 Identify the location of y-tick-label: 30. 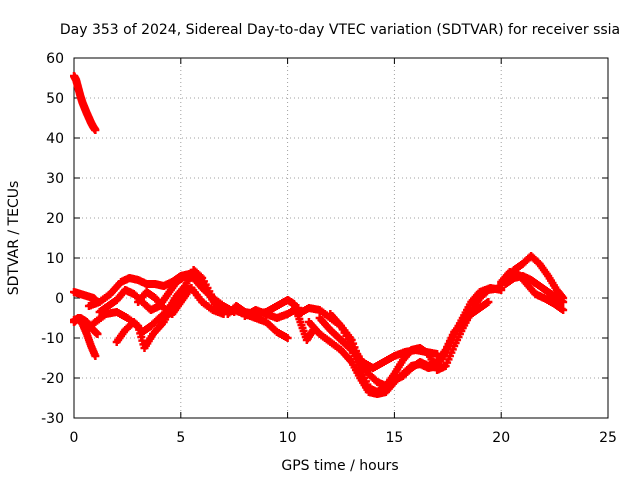
(55, 179).